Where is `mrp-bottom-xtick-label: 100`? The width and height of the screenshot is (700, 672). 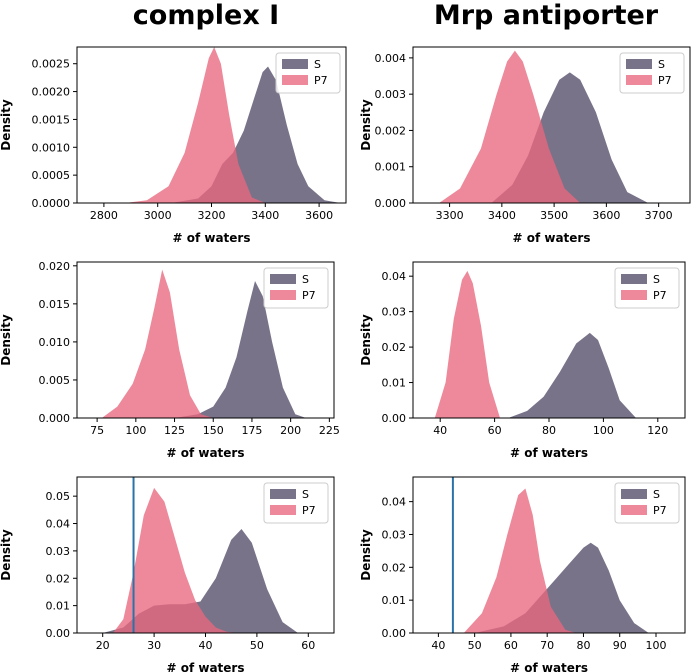
mrp-bottom-xtick-label: 100 is located at coordinates (655, 645).